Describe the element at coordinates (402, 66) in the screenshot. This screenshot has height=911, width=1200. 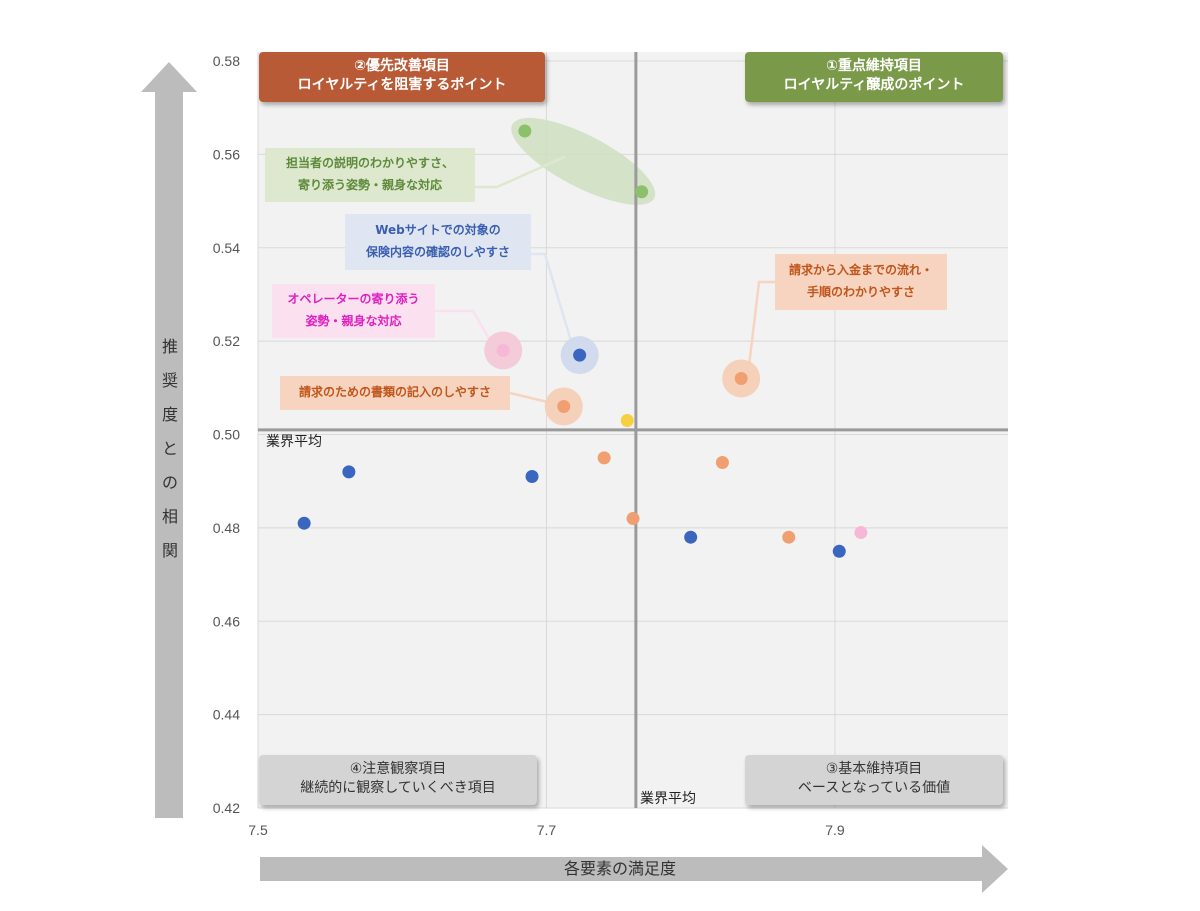
I see `quadrant-title: ②優先改善項目` at that location.